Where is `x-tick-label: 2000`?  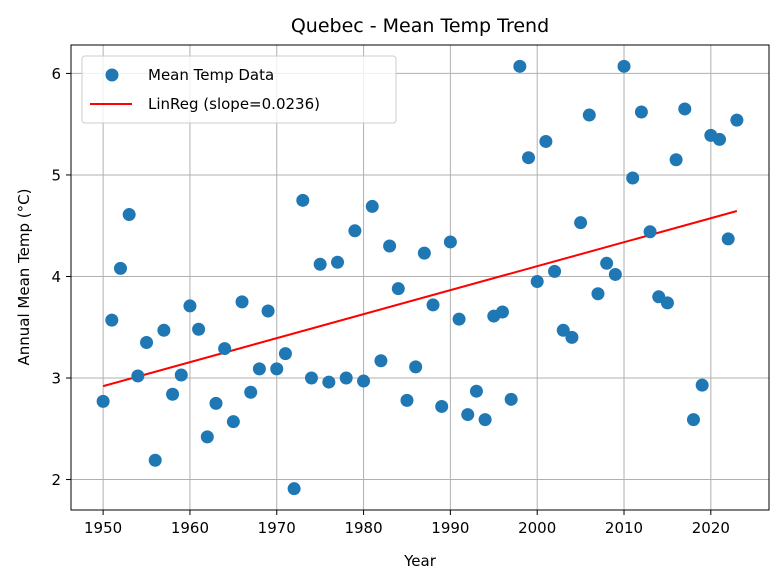
x-tick-label: 2000 is located at coordinates (537, 528).